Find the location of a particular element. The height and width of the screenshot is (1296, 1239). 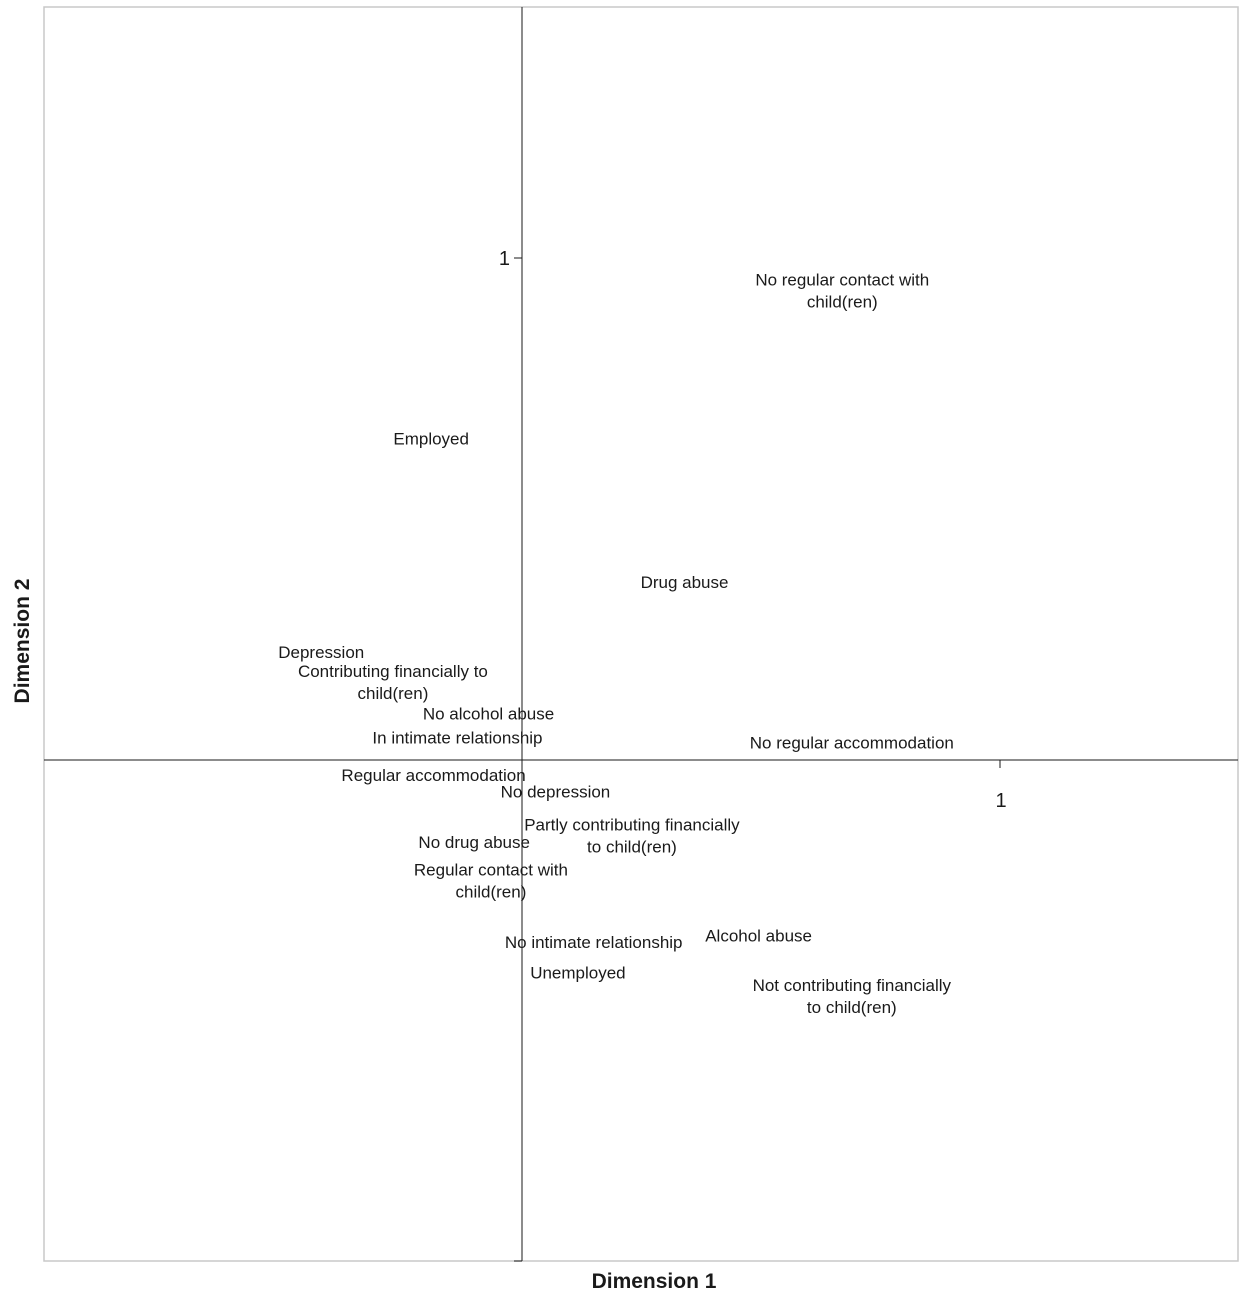

point-label: No depression is located at coordinates (556, 792).